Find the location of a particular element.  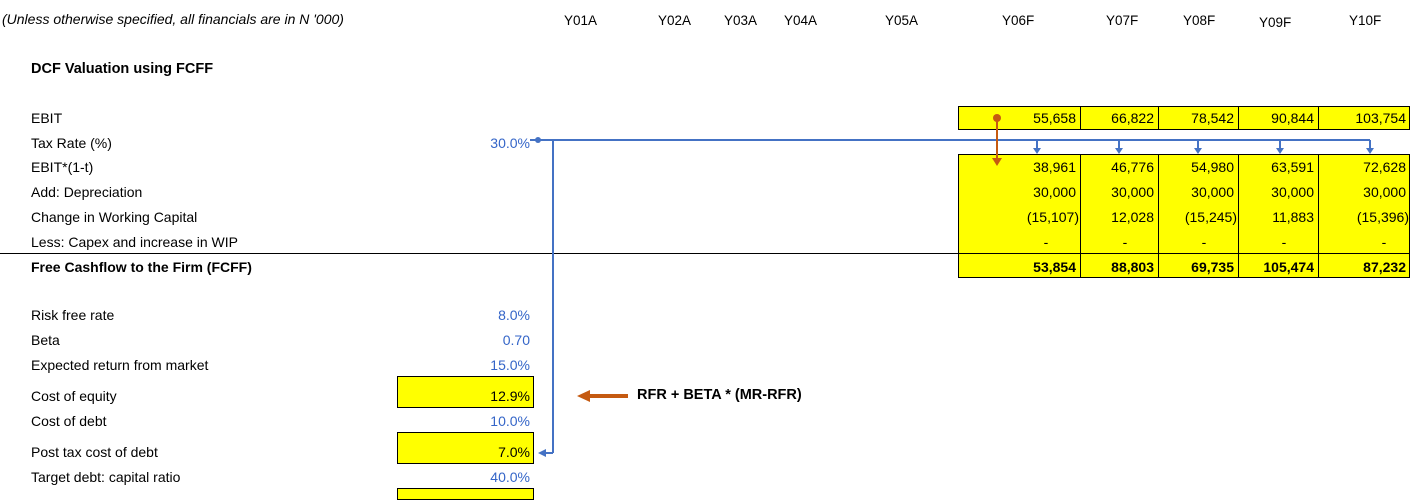

cell-dep-y07f: 30,000 is located at coordinates (1132, 192).